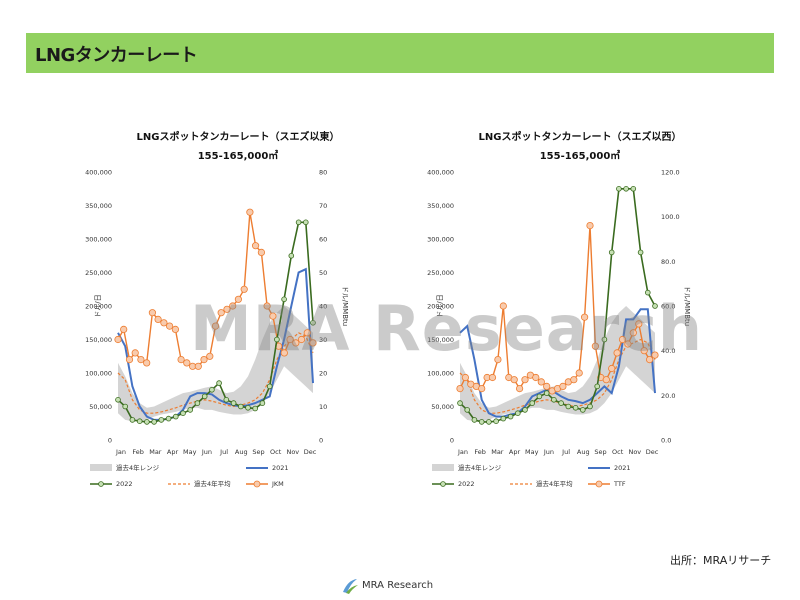 This screenshot has width=800, height=600. Describe the element at coordinates (480, 467) in the screenshot. I see `legend-label-range: 過去4年レンジ` at that location.